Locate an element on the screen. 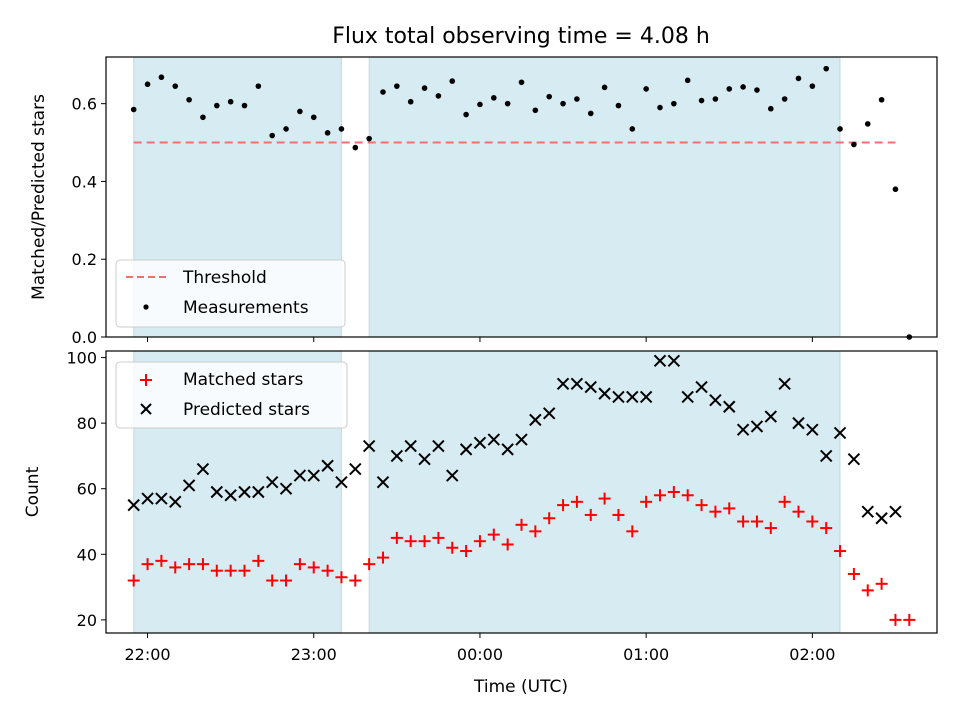 Image resolution: width=960 pixels, height=720 pixels. top-legend-measurements-swatch is located at coordinates (146, 307).